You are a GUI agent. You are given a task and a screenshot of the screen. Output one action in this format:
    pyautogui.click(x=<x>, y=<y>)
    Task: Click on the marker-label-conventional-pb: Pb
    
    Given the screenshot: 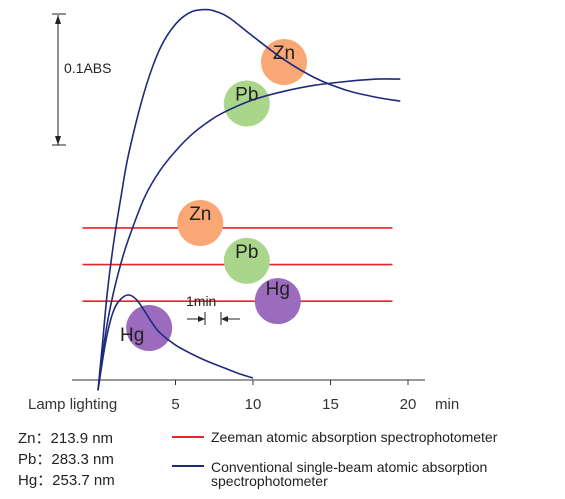 What is the action you would take?
    pyautogui.click(x=246, y=95)
    